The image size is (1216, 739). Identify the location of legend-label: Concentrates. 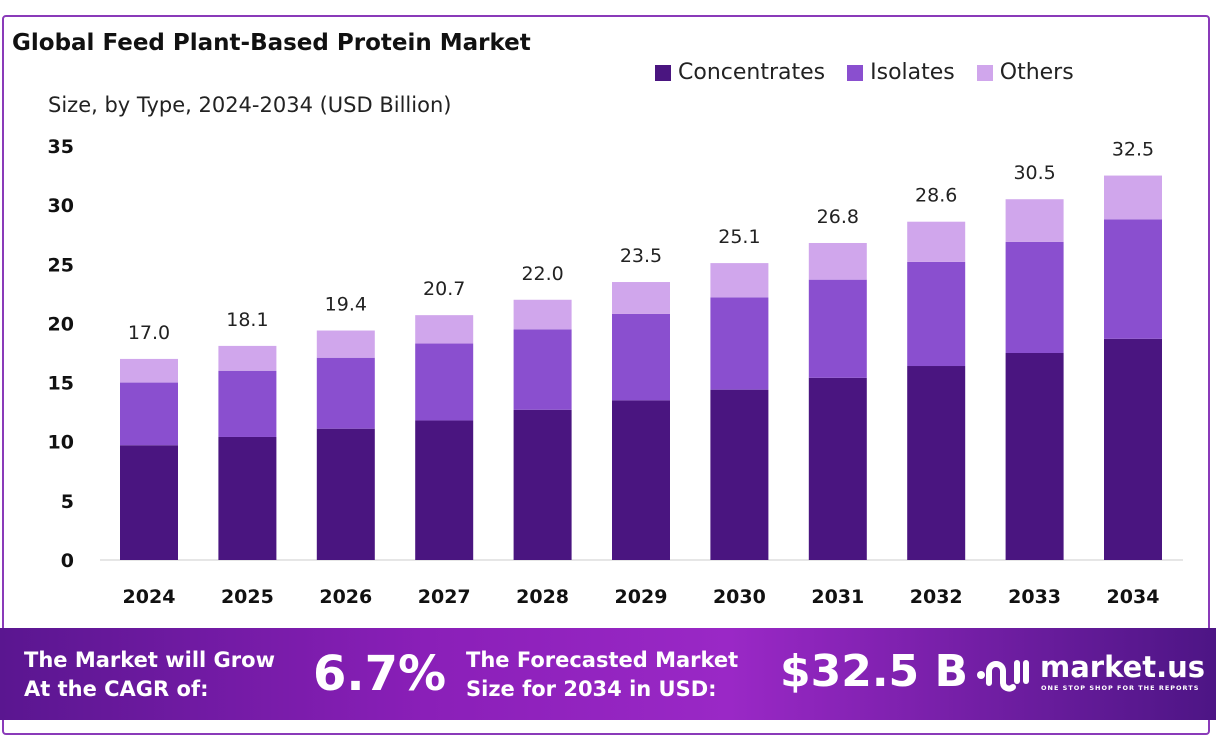
(752, 72).